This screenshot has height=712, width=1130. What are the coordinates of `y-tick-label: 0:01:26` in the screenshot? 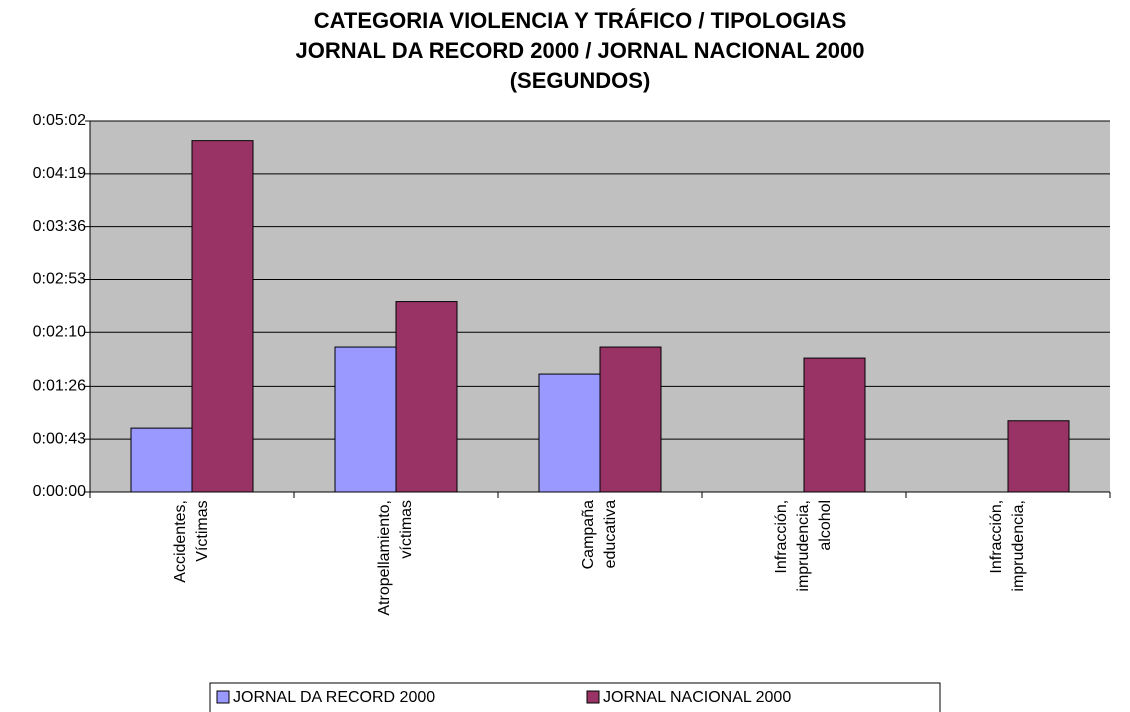 It's located at (59, 386).